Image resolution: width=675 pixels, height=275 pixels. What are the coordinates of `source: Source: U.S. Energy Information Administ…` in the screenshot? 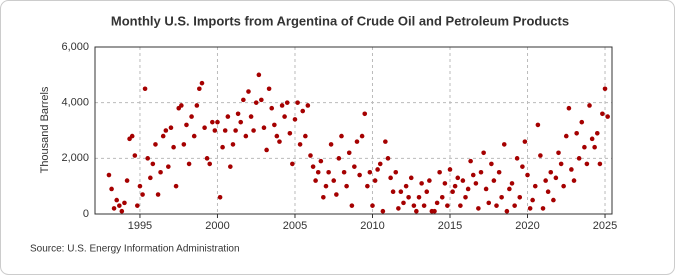 It's located at (135, 249).